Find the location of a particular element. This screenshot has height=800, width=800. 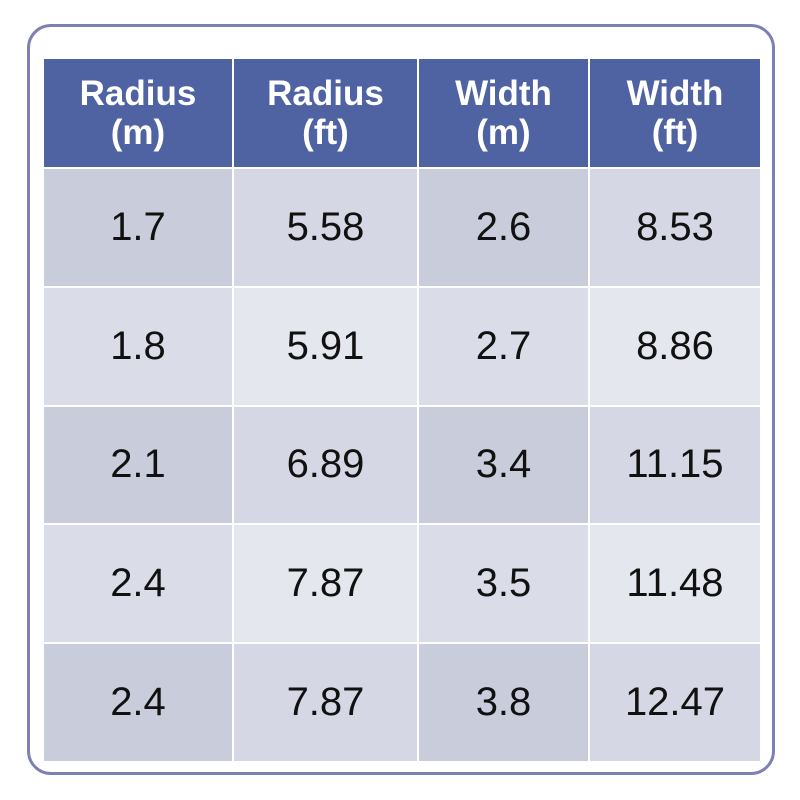

table-cell: 3.5 is located at coordinates (503, 584).